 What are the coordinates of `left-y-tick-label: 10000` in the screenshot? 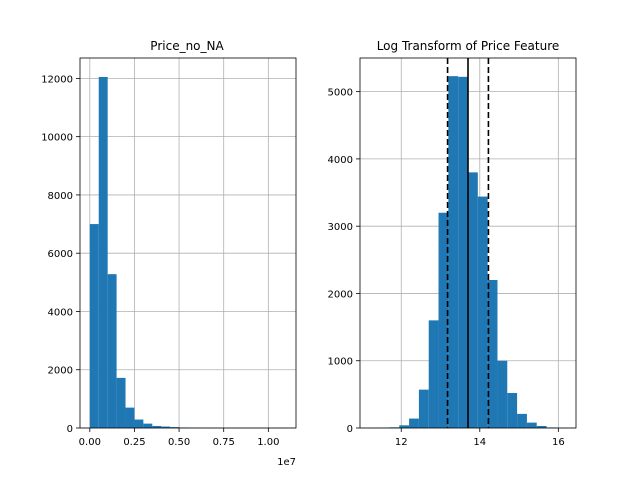 It's located at (57, 138).